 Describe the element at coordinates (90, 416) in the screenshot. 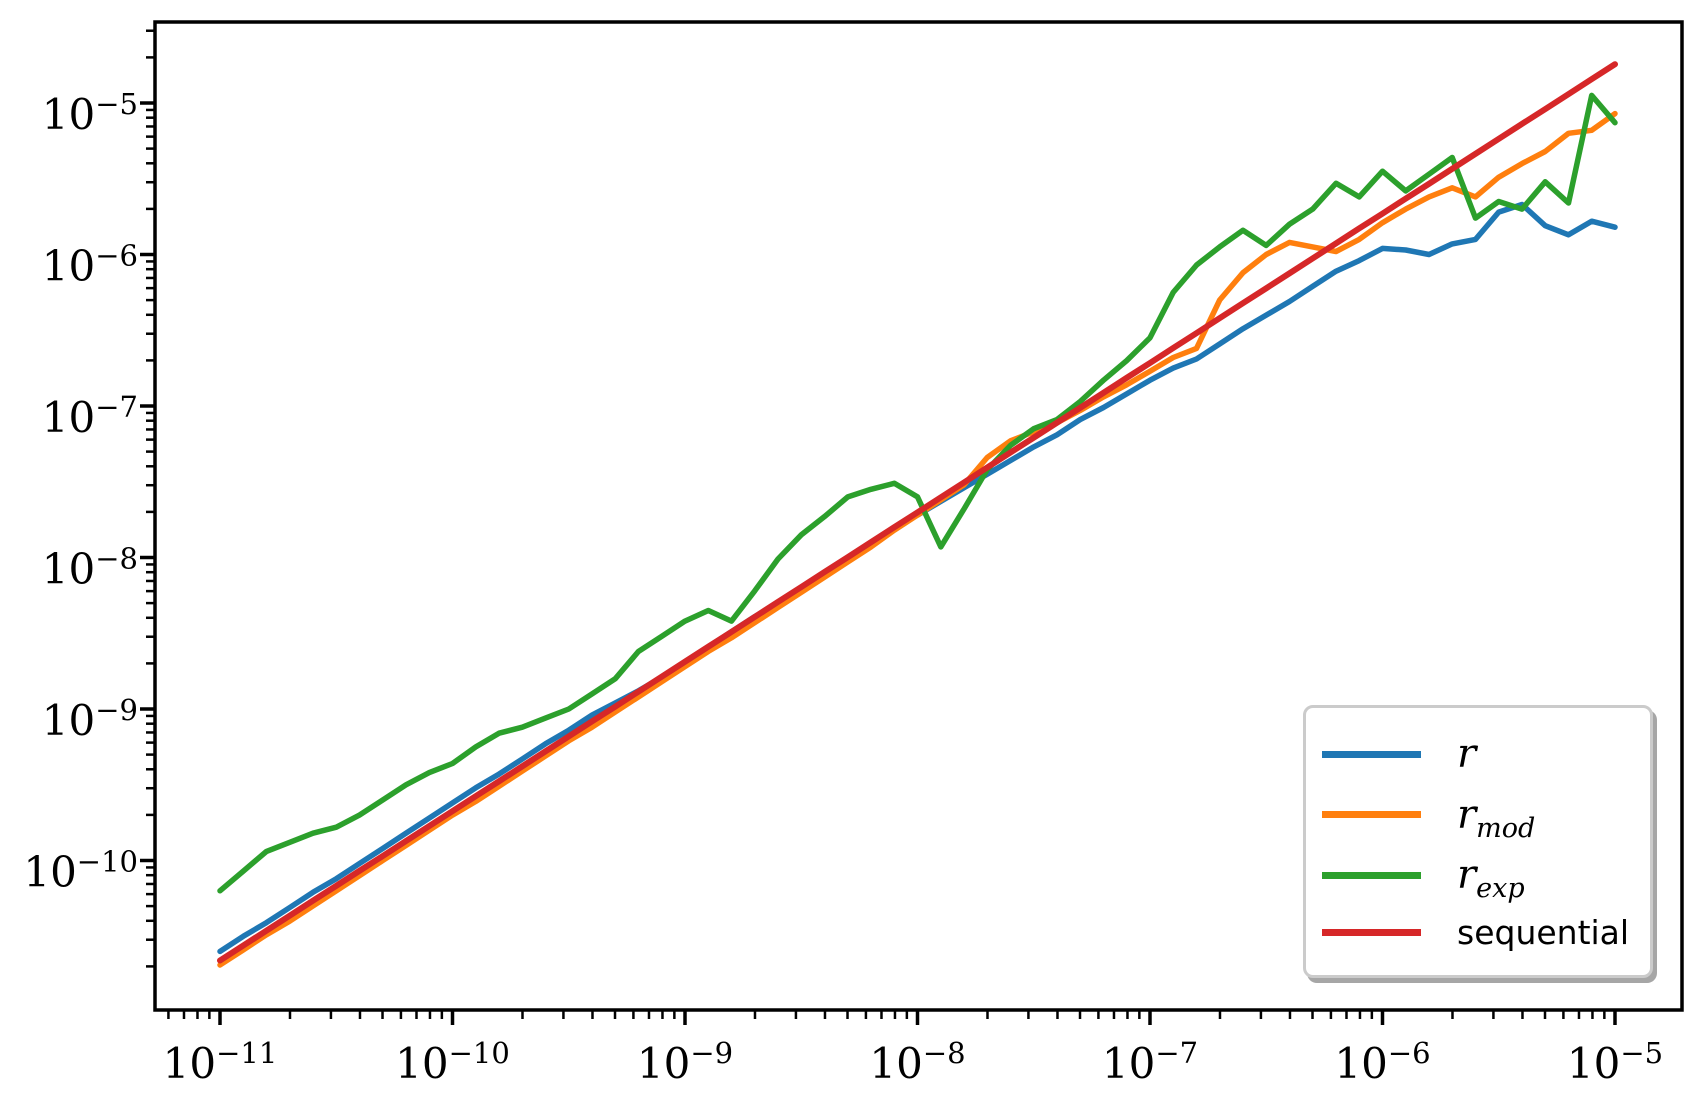

I see `y-tick-label: 10⁻⁷` at that location.